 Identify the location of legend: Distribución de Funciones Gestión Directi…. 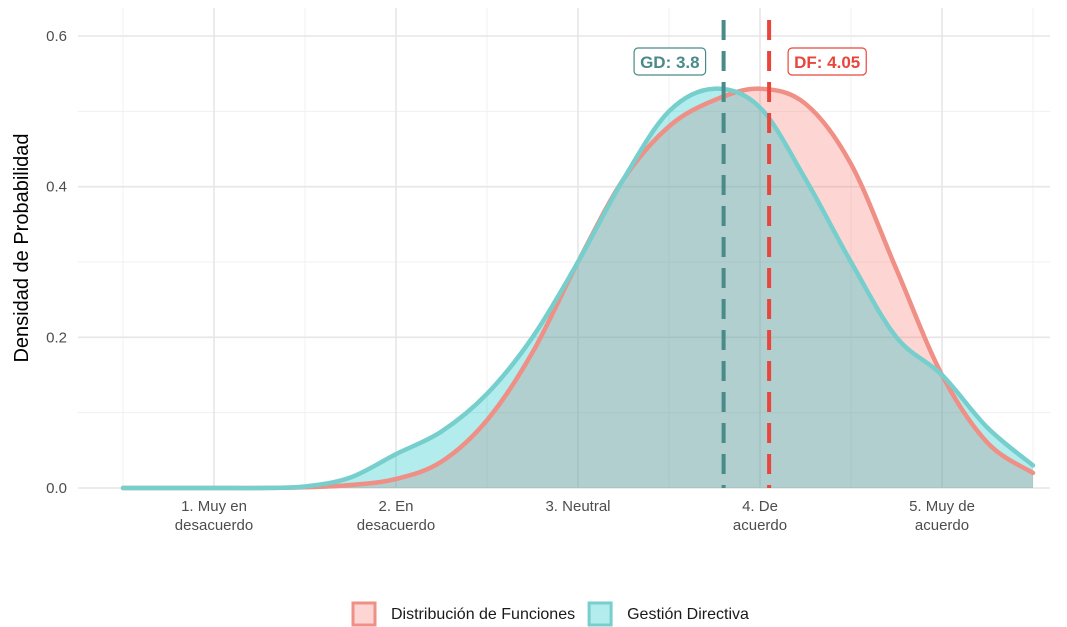
(550, 614).